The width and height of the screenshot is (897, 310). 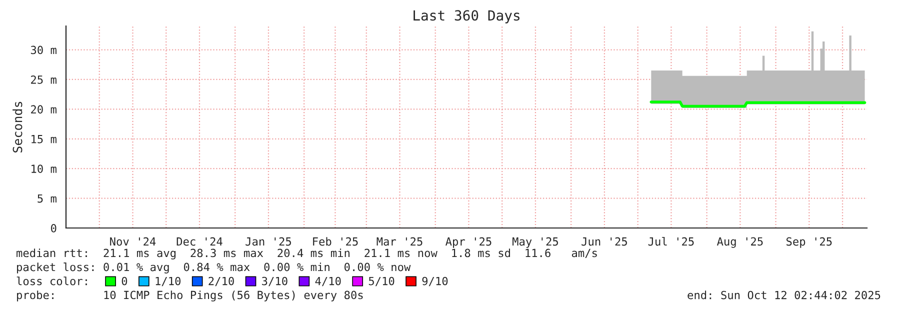 What do you see at coordinates (214, 268) in the screenshot?
I see `text: packet loss: 0.01 % avg 0.84 % max 0.00 % min 0.00 % now` at bounding box center [214, 268].